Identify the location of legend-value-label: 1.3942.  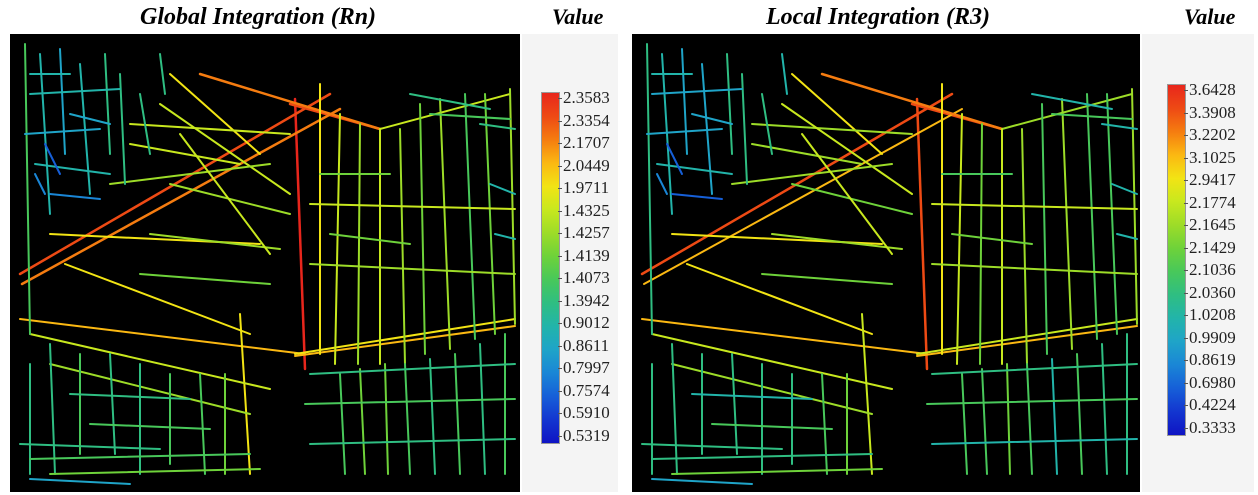
(586, 300).